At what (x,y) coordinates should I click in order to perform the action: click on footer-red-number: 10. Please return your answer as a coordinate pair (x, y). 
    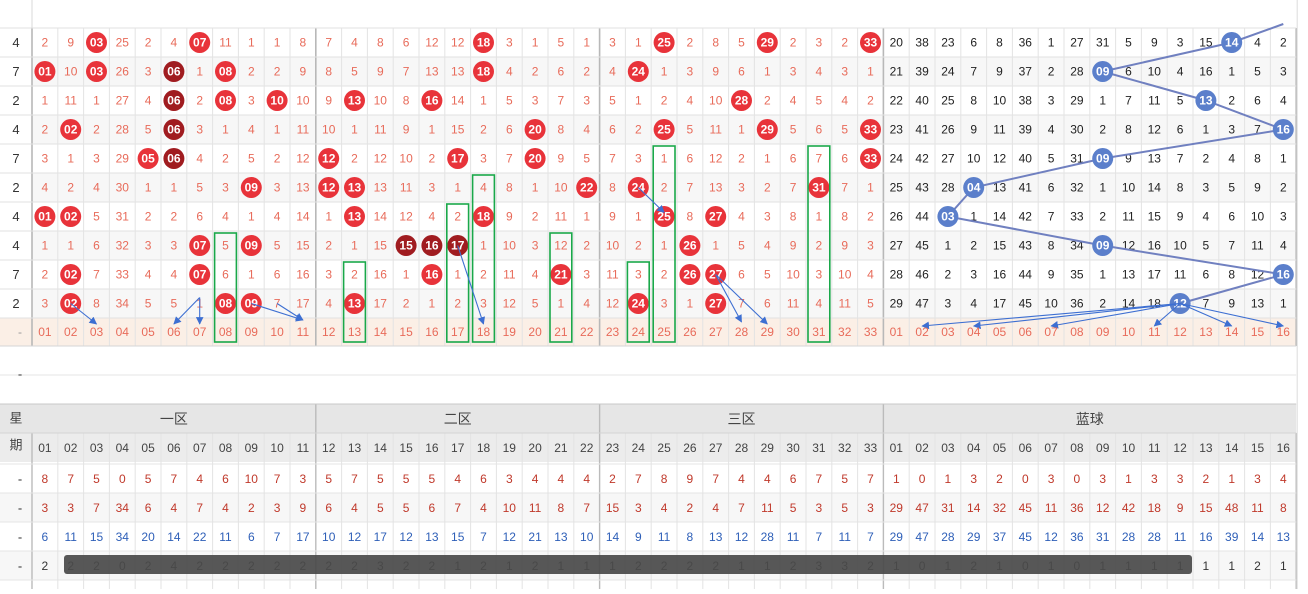
    Looking at the image, I should click on (277, 332).